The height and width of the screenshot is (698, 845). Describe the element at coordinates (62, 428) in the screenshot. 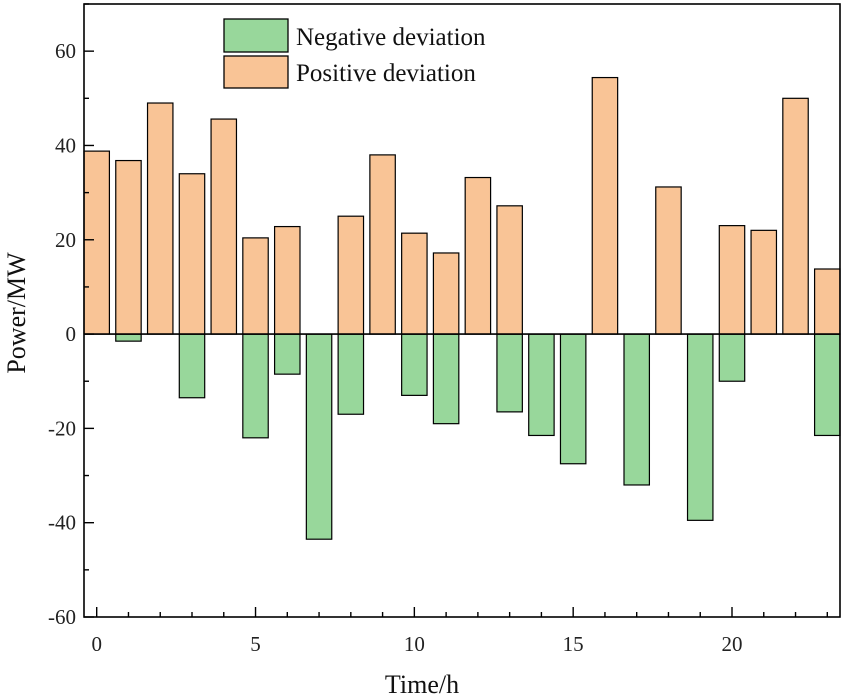

I see `y-tick-label: -20` at that location.